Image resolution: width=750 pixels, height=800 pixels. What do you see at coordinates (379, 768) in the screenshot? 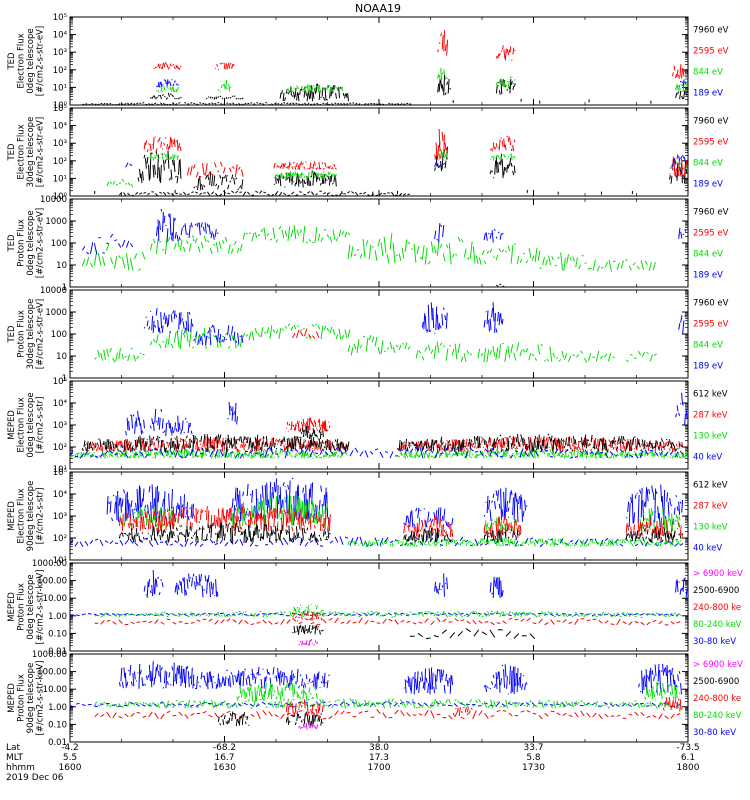
I see `x-tick-label-time: 1700` at bounding box center [379, 768].